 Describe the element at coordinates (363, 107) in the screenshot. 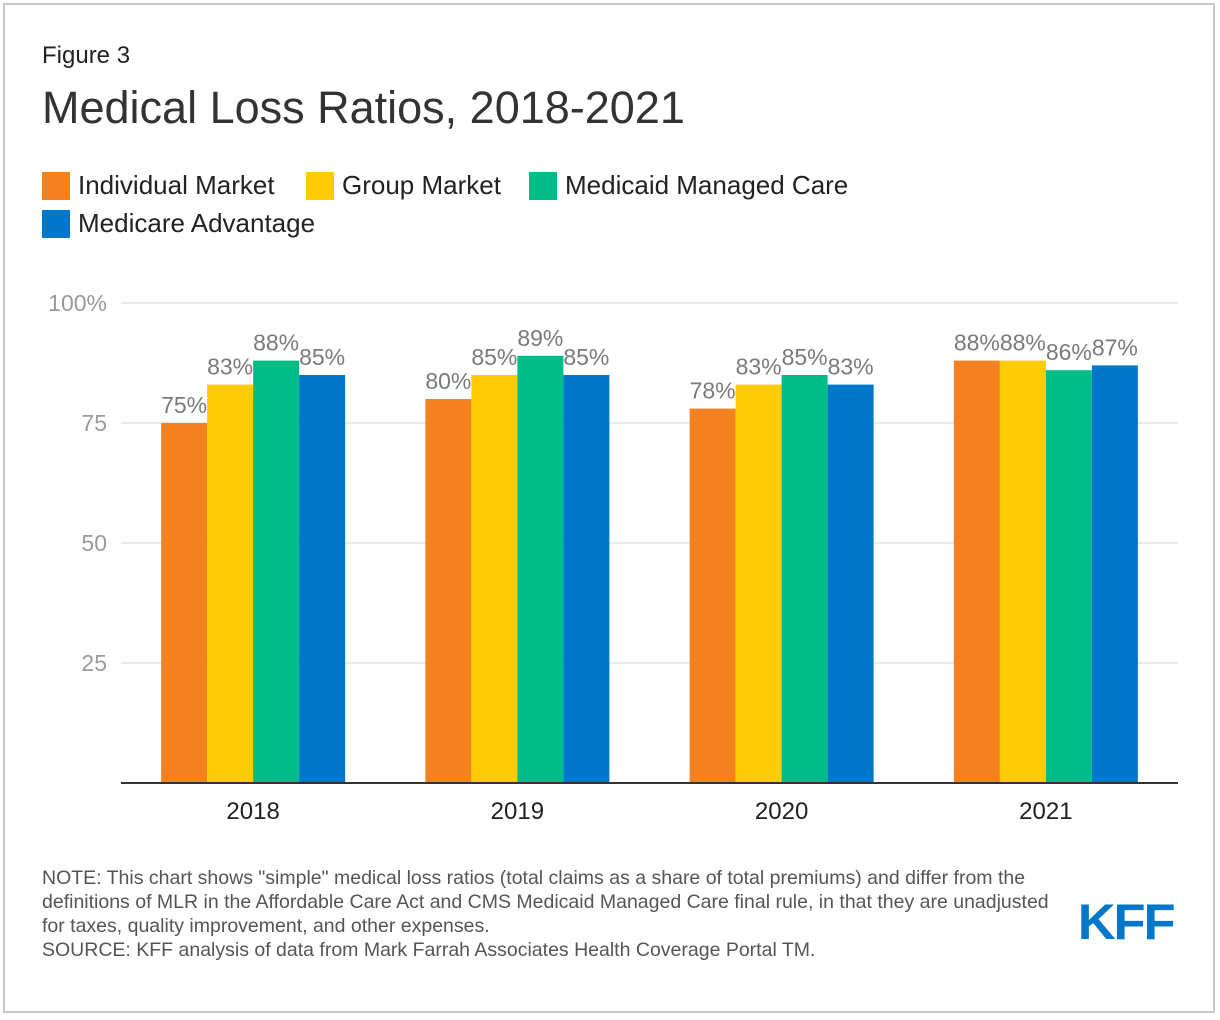

I see `chart-title: Medical Loss Ratios, 2018-2021` at that location.